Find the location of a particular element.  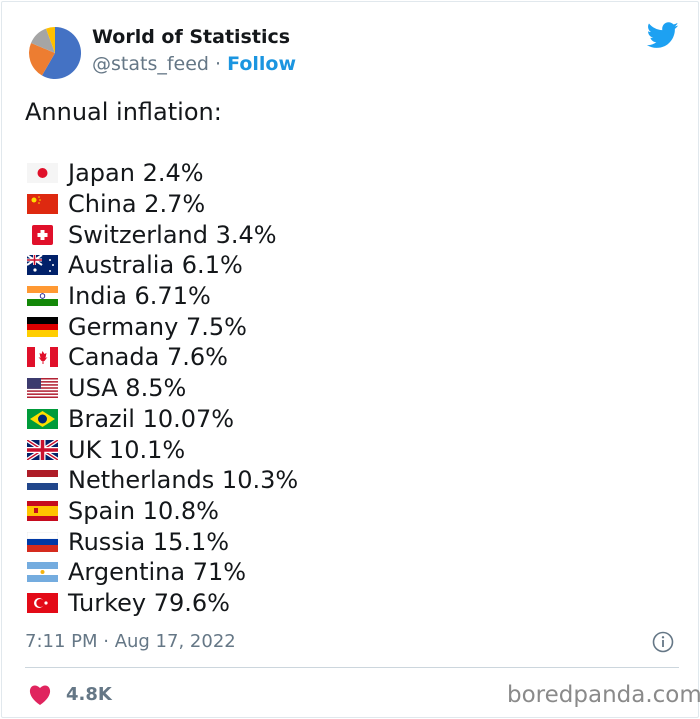

author-handle: @stats_feed is located at coordinates (150, 64).